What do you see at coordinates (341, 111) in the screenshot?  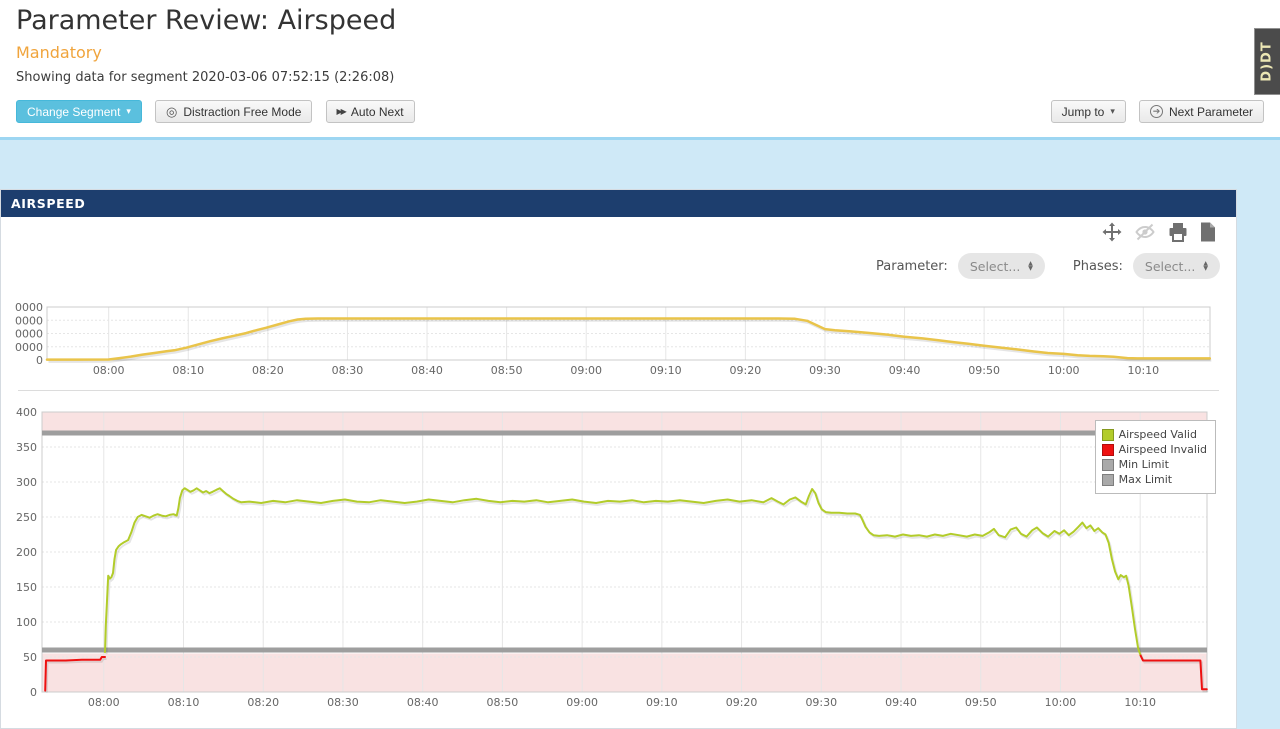 I see `fast-forward-icon: ▶▶` at bounding box center [341, 111].